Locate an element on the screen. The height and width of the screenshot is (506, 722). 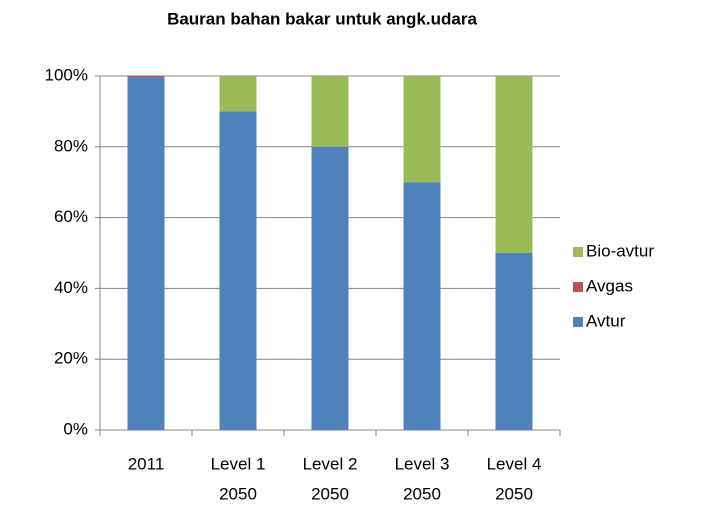
legend-label: Avtur is located at coordinates (606, 320).